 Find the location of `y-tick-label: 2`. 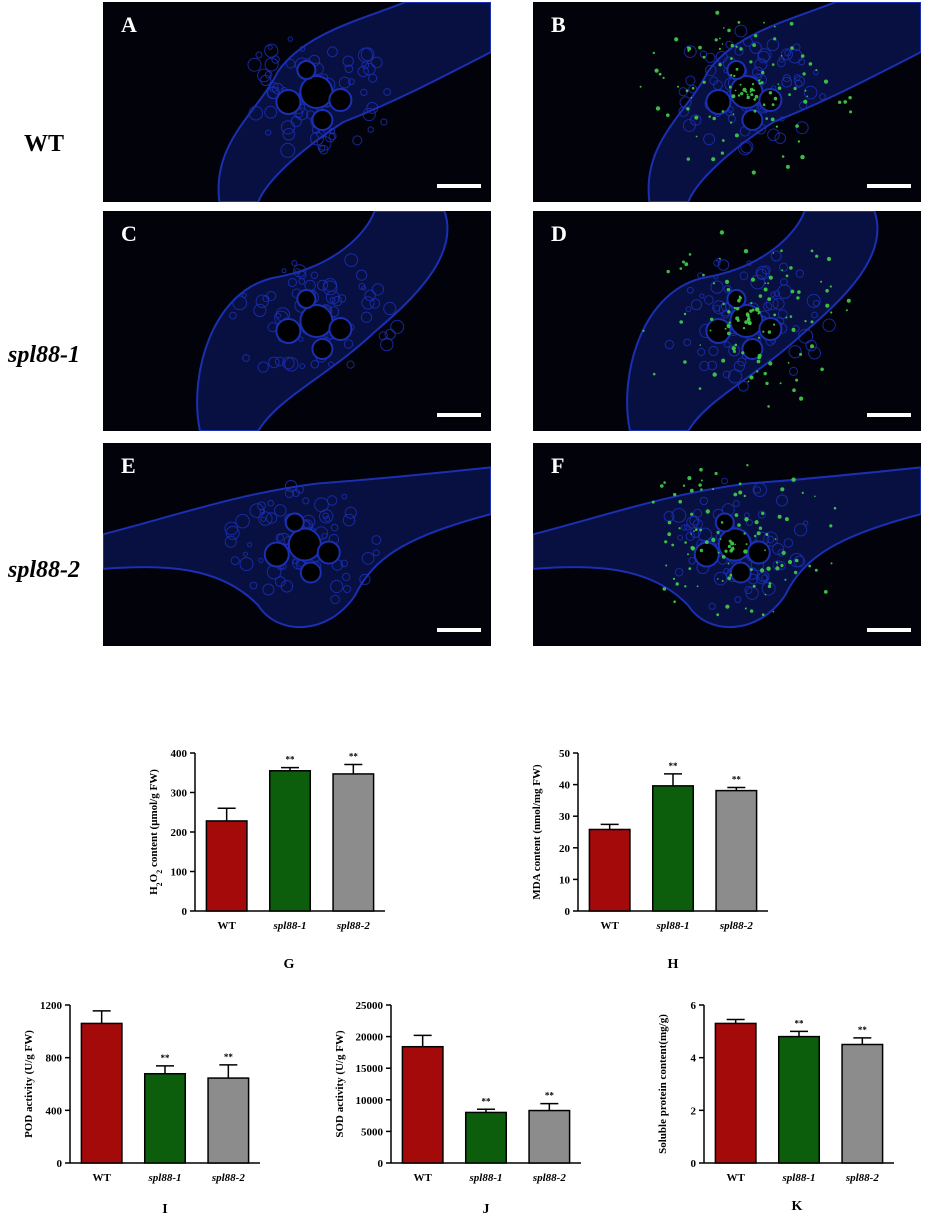

y-tick-label: 2 is located at coordinates (694, 1111).